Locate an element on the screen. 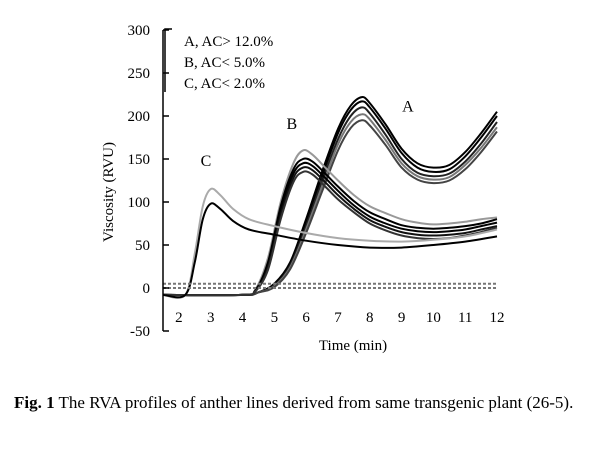 This screenshot has width=600, height=449. y-tick-label: 100 is located at coordinates (139, 203).